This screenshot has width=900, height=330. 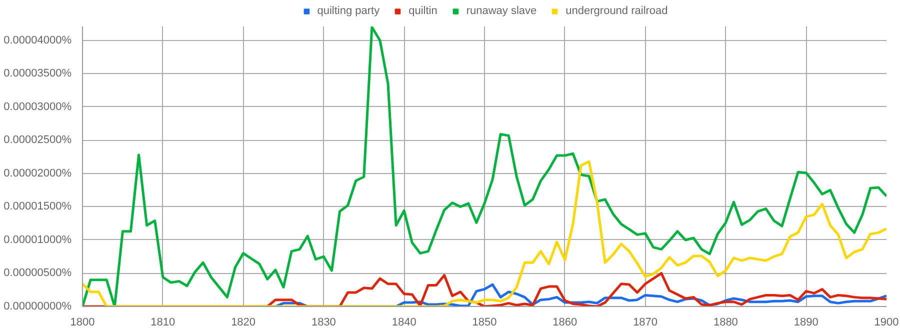 I want to click on y-tick-label: 0.00001500%, so click(x=38, y=206).